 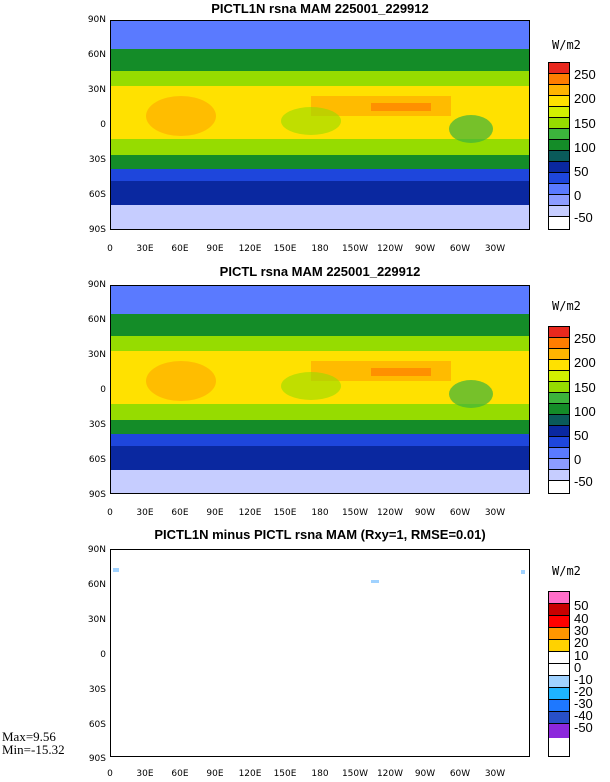 I want to click on colorbar-label: 20, so click(x=581, y=642).